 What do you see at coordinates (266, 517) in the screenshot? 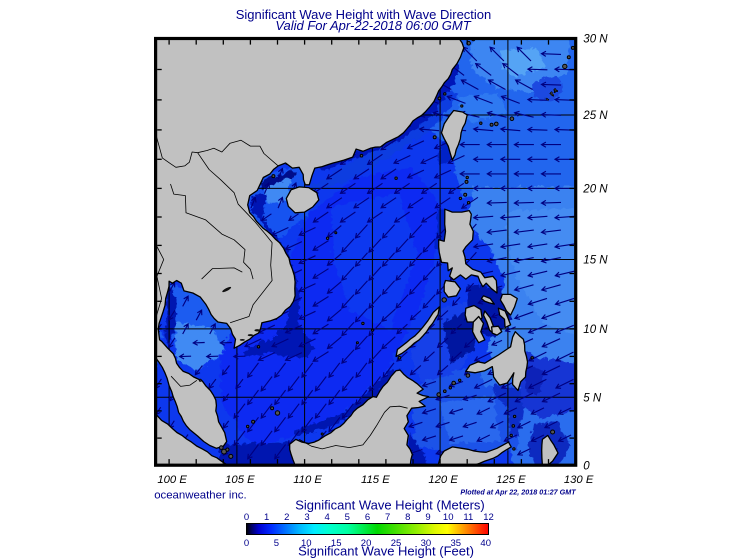
I see `svg-text: 1` at bounding box center [266, 517].